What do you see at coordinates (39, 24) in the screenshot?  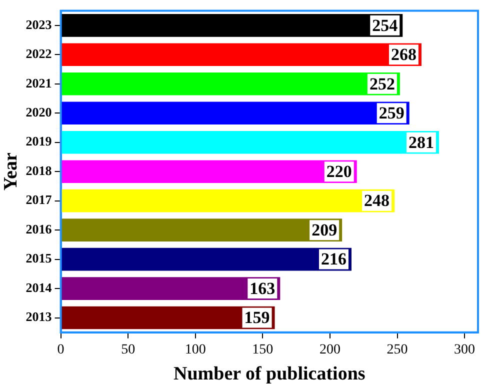 I see `y-tick-label: 2023` at bounding box center [39, 24].